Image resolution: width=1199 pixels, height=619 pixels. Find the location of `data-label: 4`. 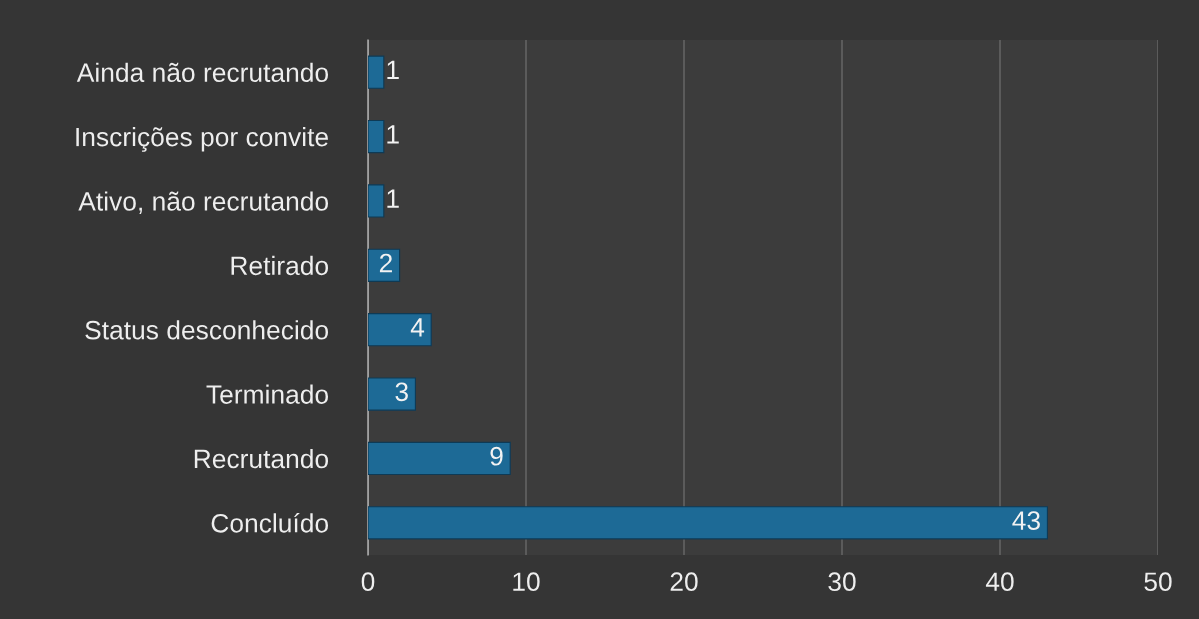

data-label: 4 is located at coordinates (417, 327).